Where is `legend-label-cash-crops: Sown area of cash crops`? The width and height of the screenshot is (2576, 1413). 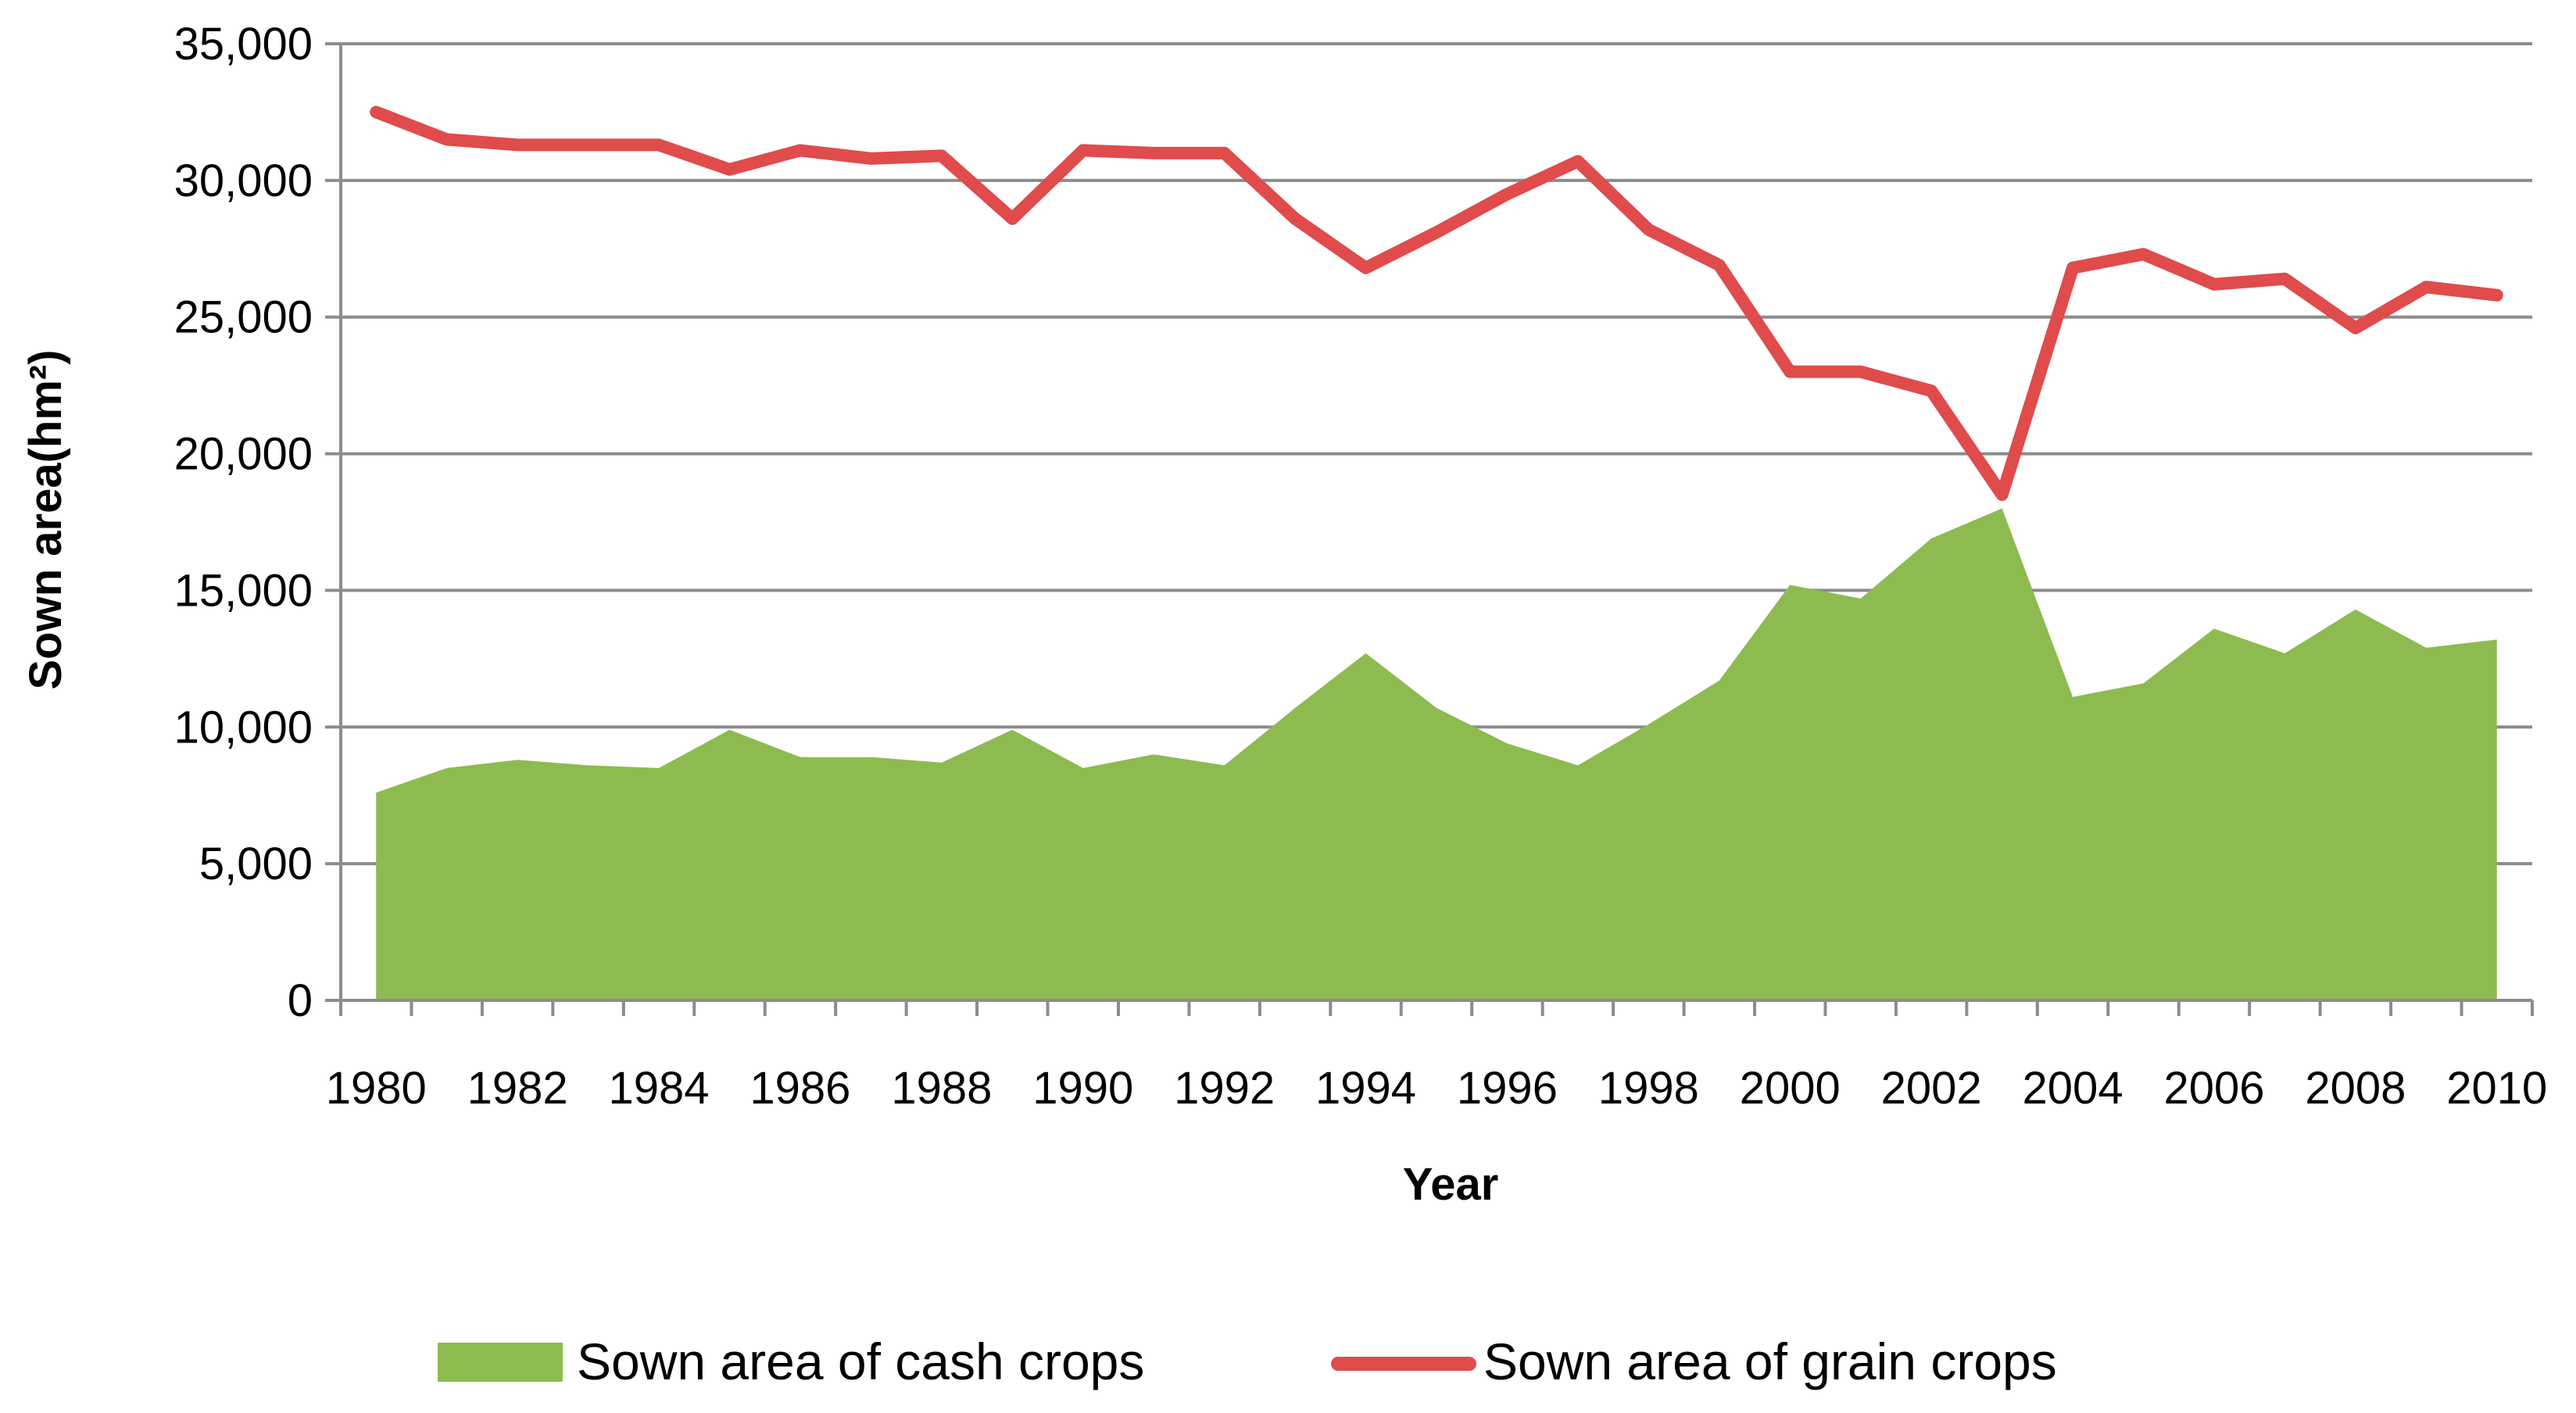
legend-label-cash-crops: Sown area of cash crops is located at coordinates (860, 1361).